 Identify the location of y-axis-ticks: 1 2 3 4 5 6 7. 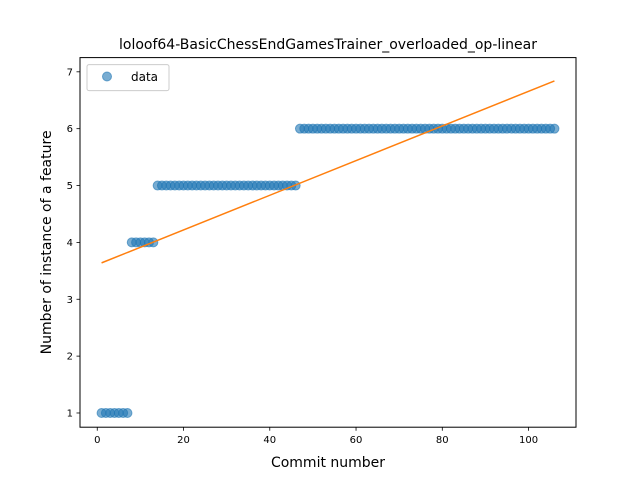
(73, 243).